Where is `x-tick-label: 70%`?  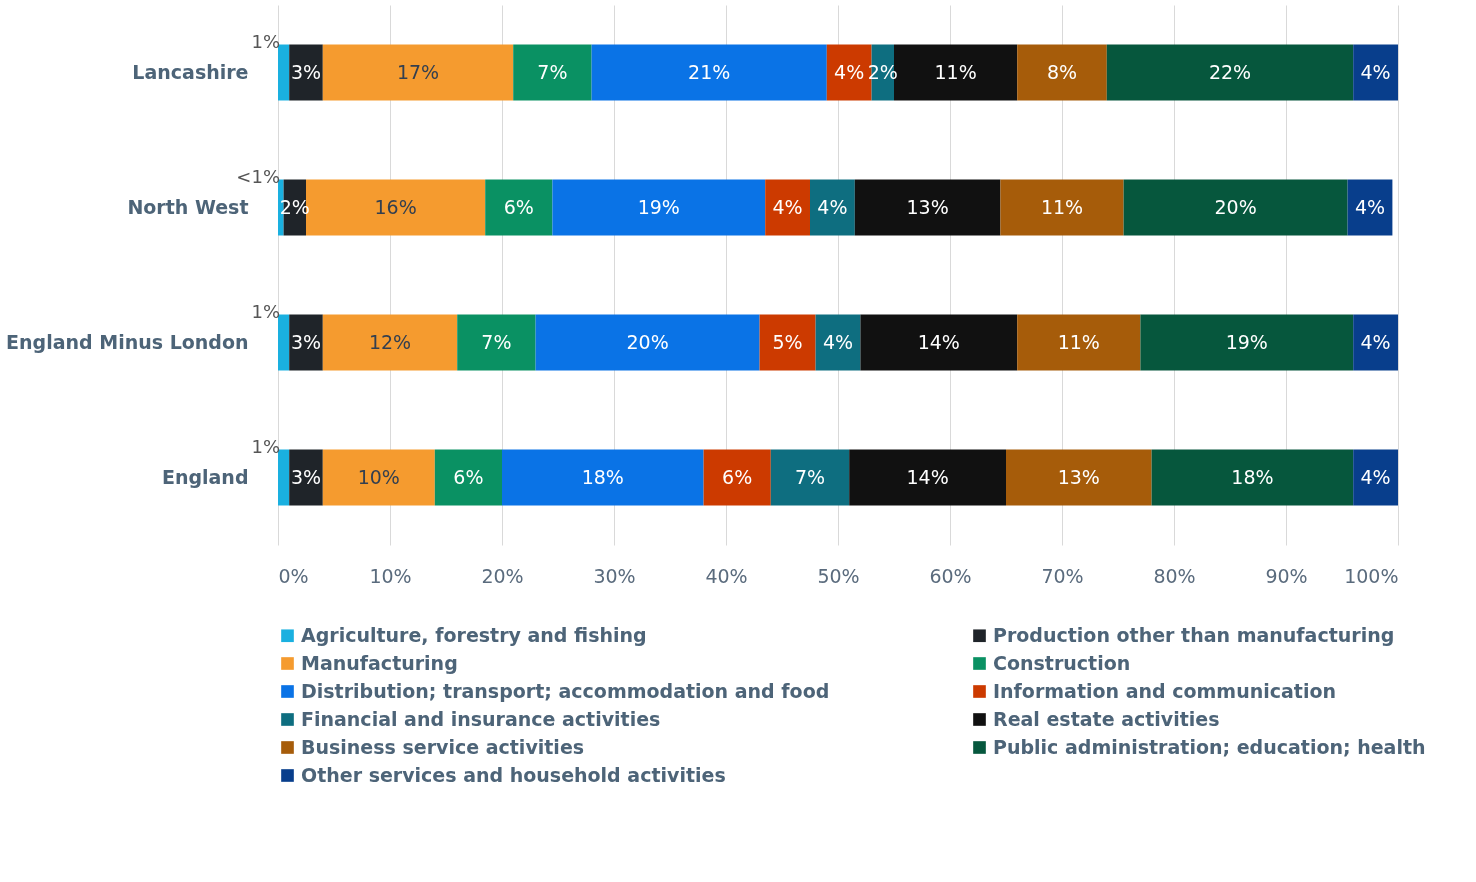 x-tick-label: 70% is located at coordinates (1062, 575).